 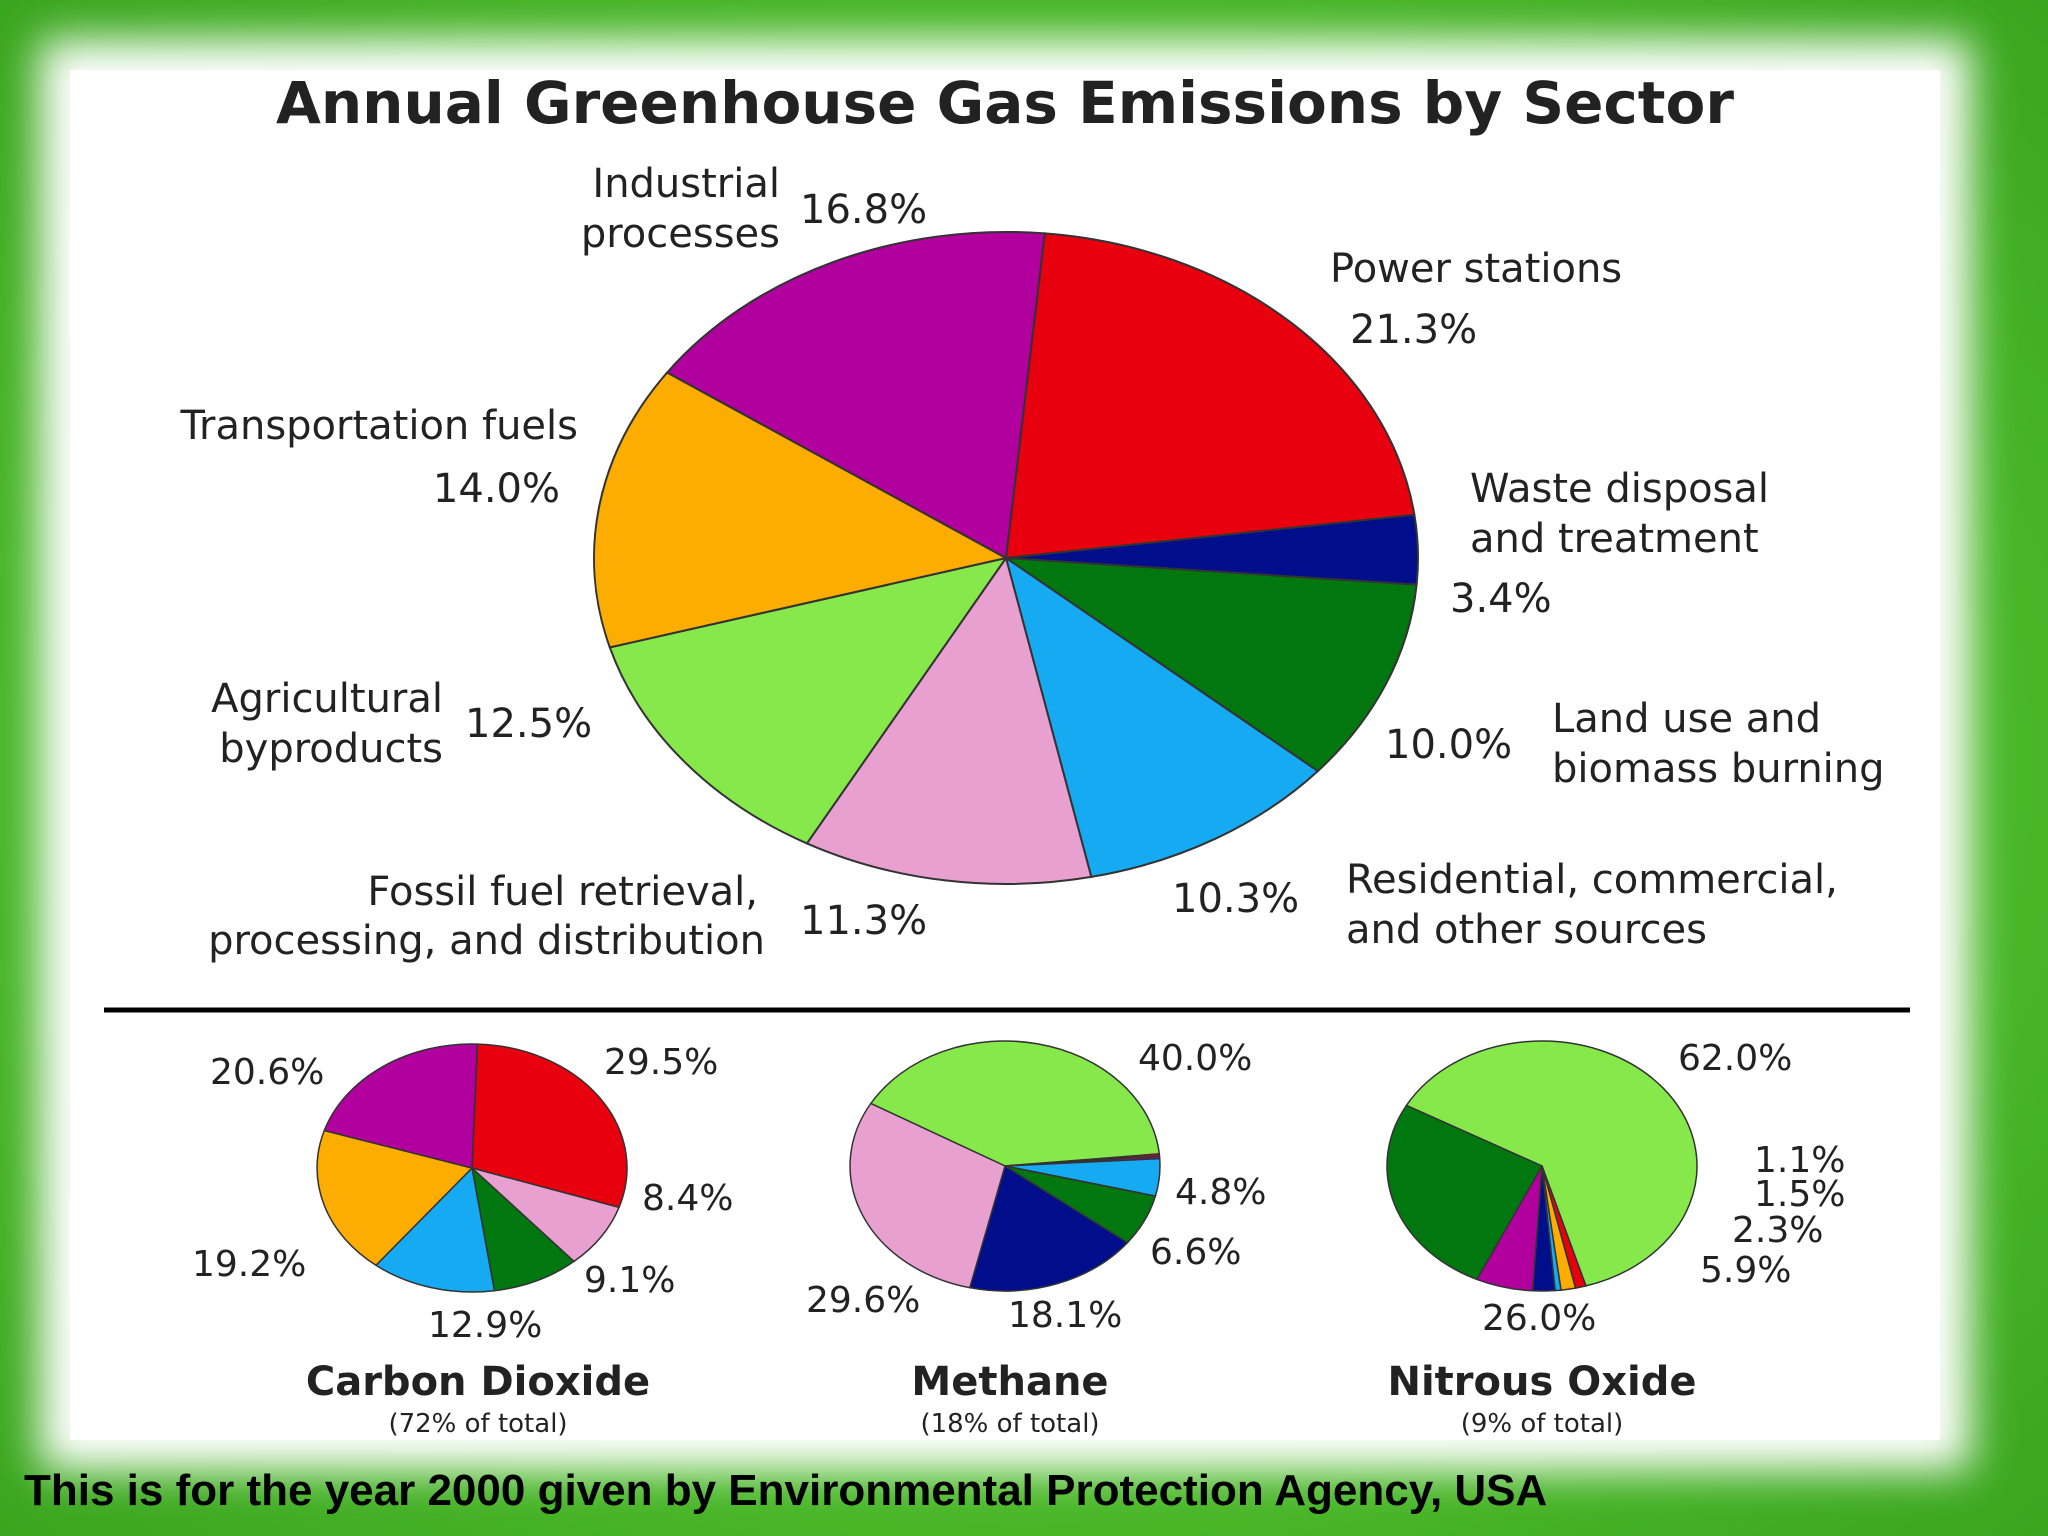 What do you see at coordinates (1777, 1230) in the screenshot?
I see `n2o-value-waste: 2.3%` at bounding box center [1777, 1230].